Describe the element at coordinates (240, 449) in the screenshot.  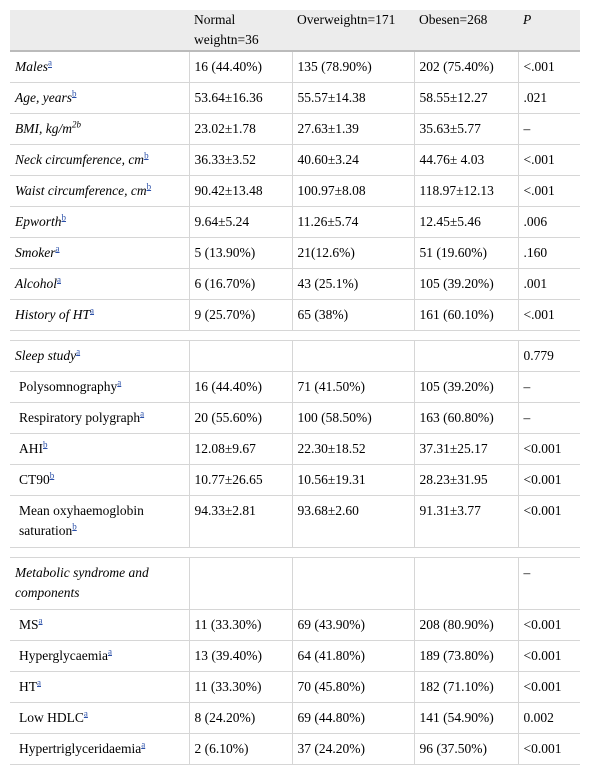
I see `value-cell: 12.08±9.67` at that location.